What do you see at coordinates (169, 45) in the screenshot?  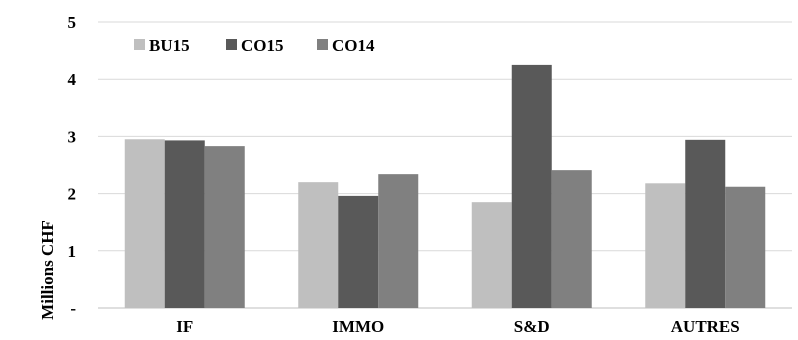 I see `legend-label-bu15: BU15` at bounding box center [169, 45].